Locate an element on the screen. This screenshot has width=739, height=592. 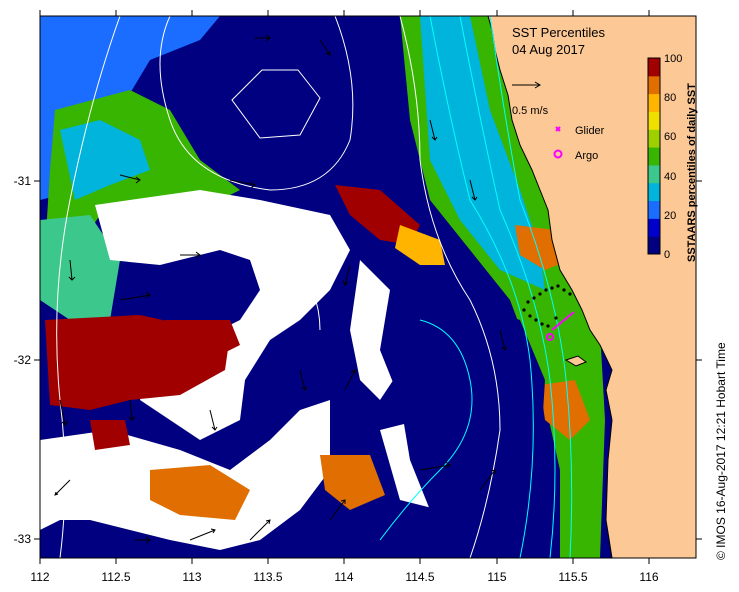
map-title: SST Percentiles is located at coordinates (558, 32).